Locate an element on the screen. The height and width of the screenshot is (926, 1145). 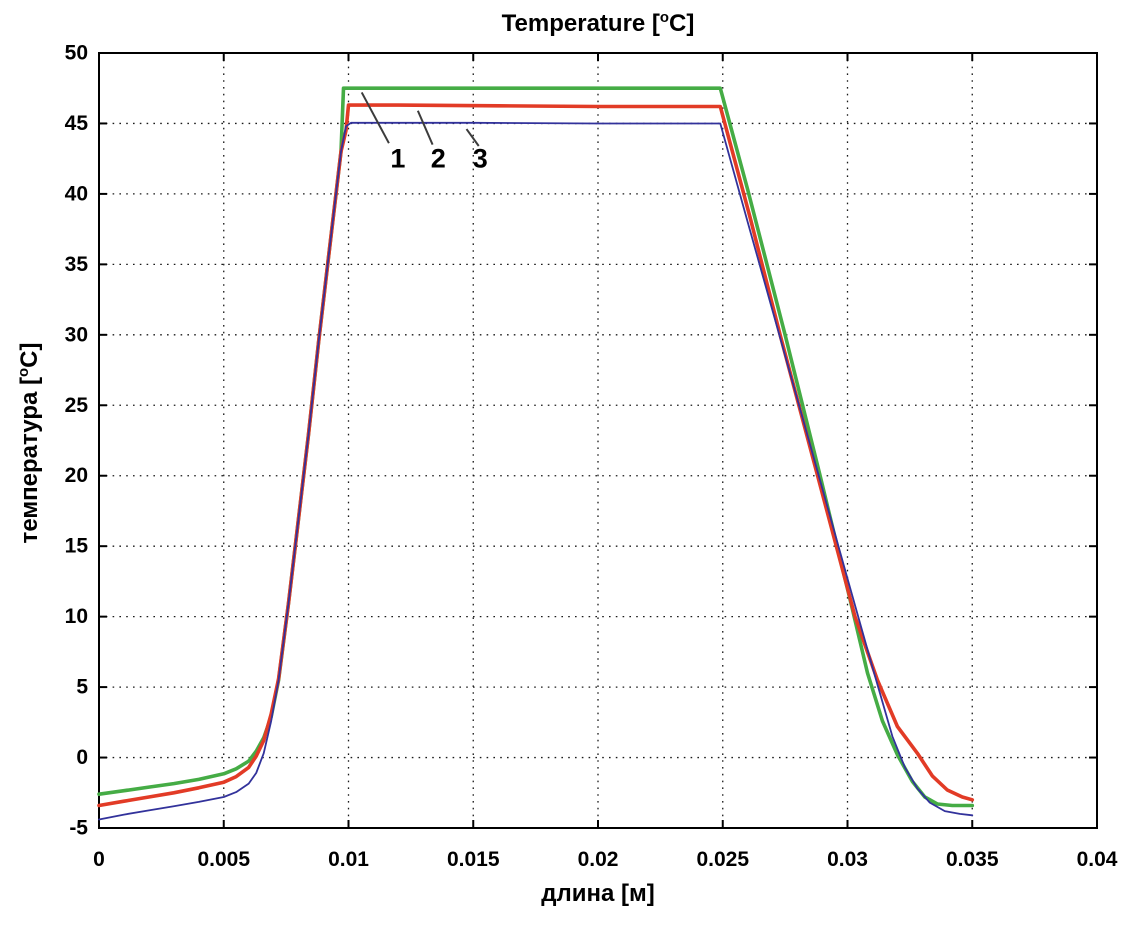
y-tick-label: 25 is located at coordinates (77, 405).